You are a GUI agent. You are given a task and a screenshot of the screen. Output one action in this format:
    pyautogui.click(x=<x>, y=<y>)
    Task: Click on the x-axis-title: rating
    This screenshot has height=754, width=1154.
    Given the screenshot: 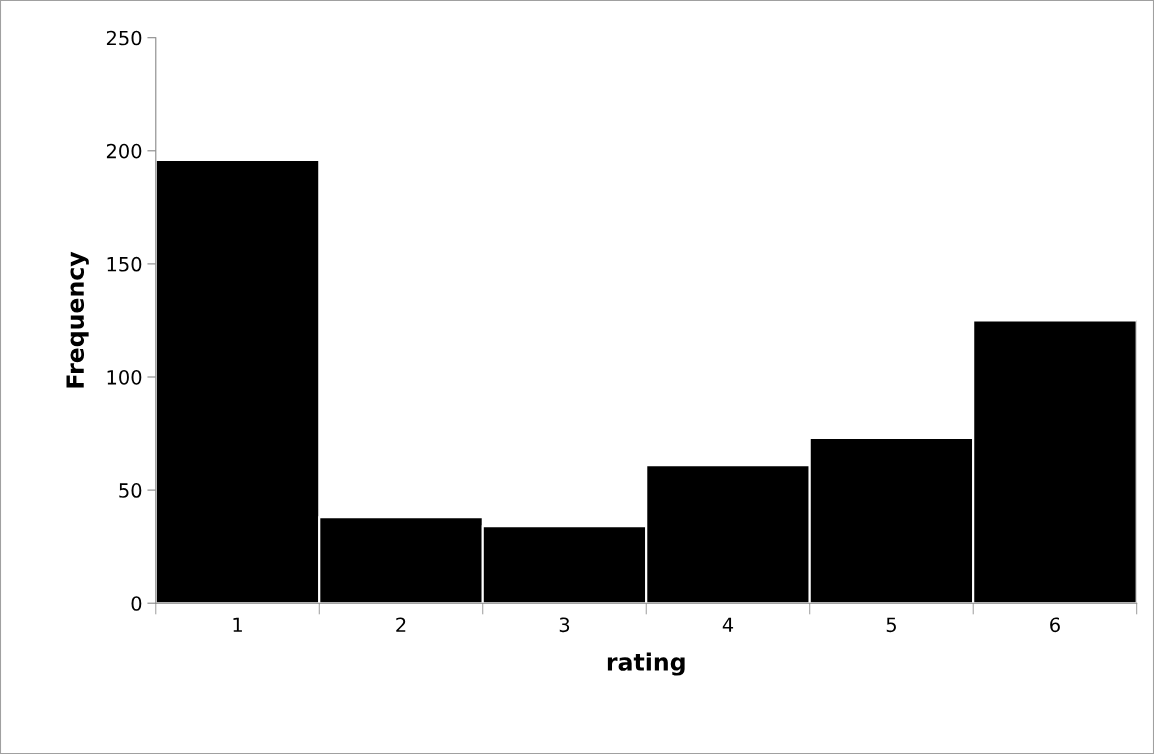 What is the action you would take?
    pyautogui.click(x=646, y=664)
    